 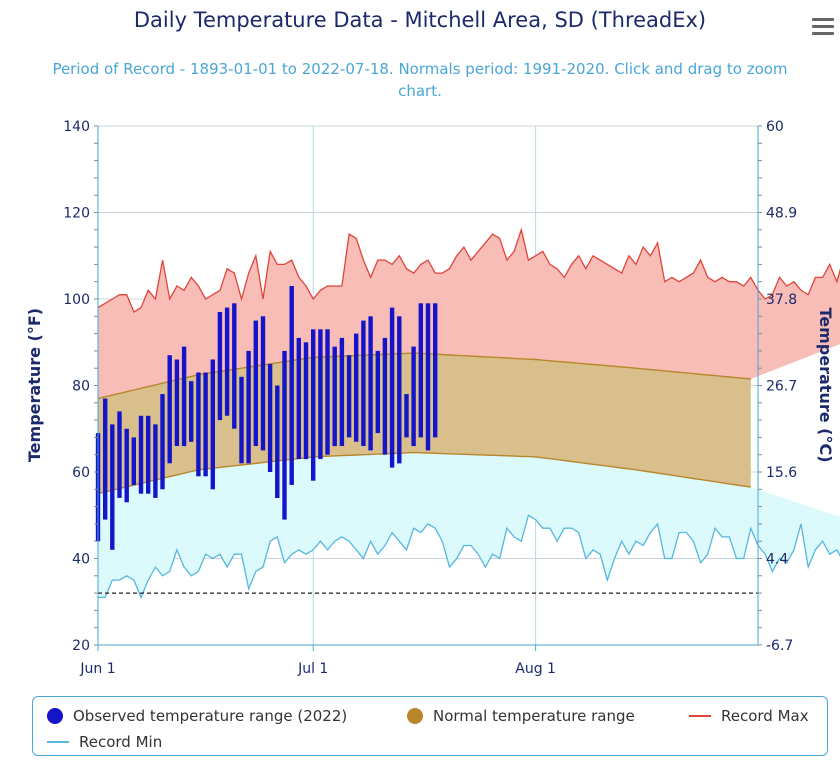 What do you see at coordinates (781, 387) in the screenshot?
I see `y2-tick-label: 26.7` at bounding box center [781, 387].